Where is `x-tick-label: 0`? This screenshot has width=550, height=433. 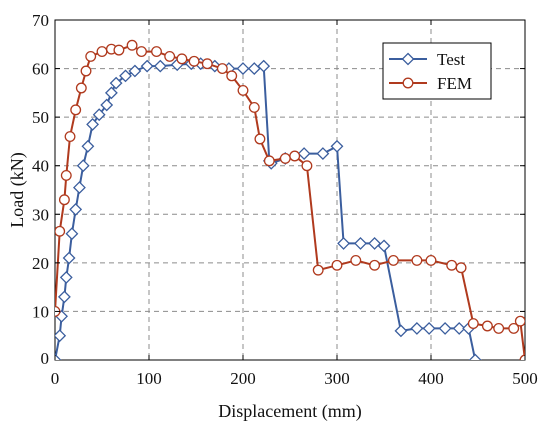 x-tick-label: 0 is located at coordinates (55, 378).